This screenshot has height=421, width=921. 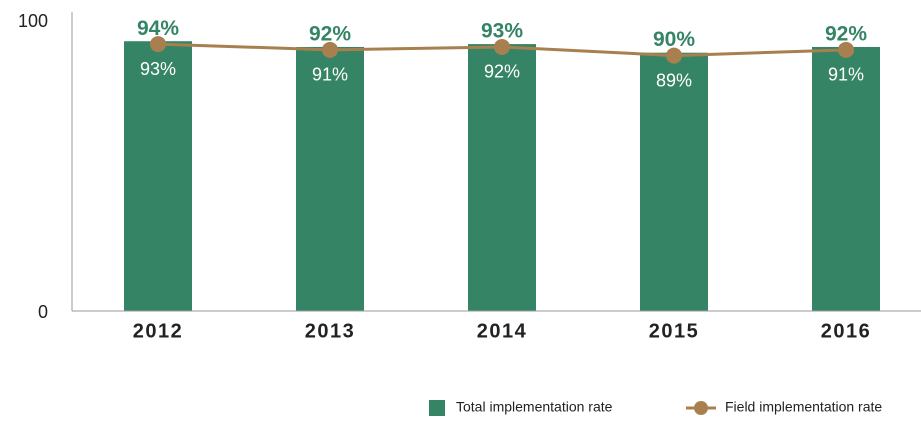 What do you see at coordinates (674, 80) in the screenshot?
I see `line-value-label: 89%` at bounding box center [674, 80].